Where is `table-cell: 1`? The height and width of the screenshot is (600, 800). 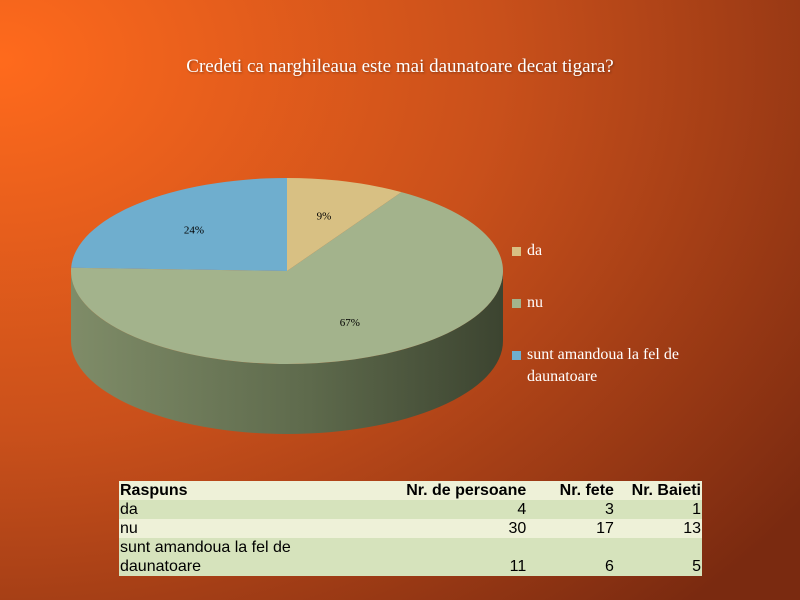
table-cell: 1 is located at coordinates (658, 509).